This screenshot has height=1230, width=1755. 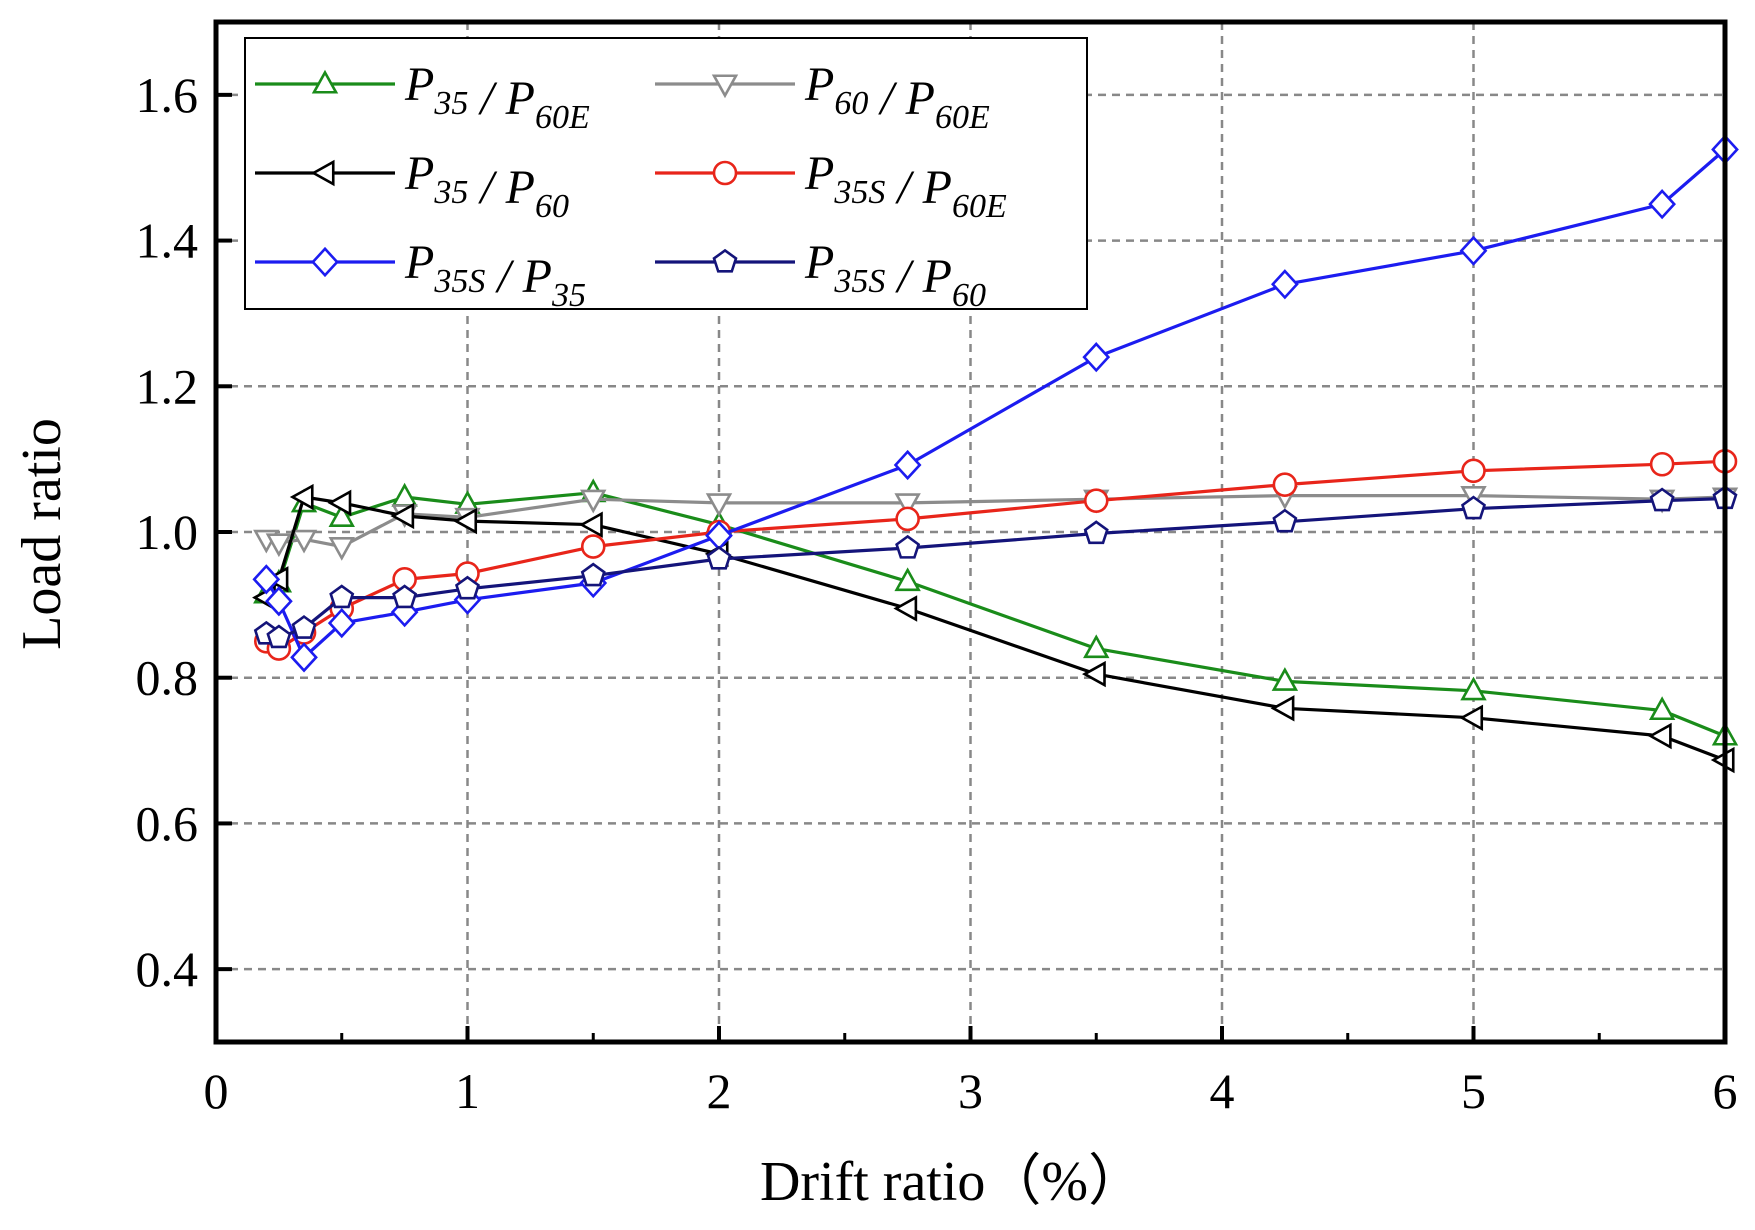 What do you see at coordinates (167, 969) in the screenshot?
I see `y-tick-label: 0.4` at bounding box center [167, 969].